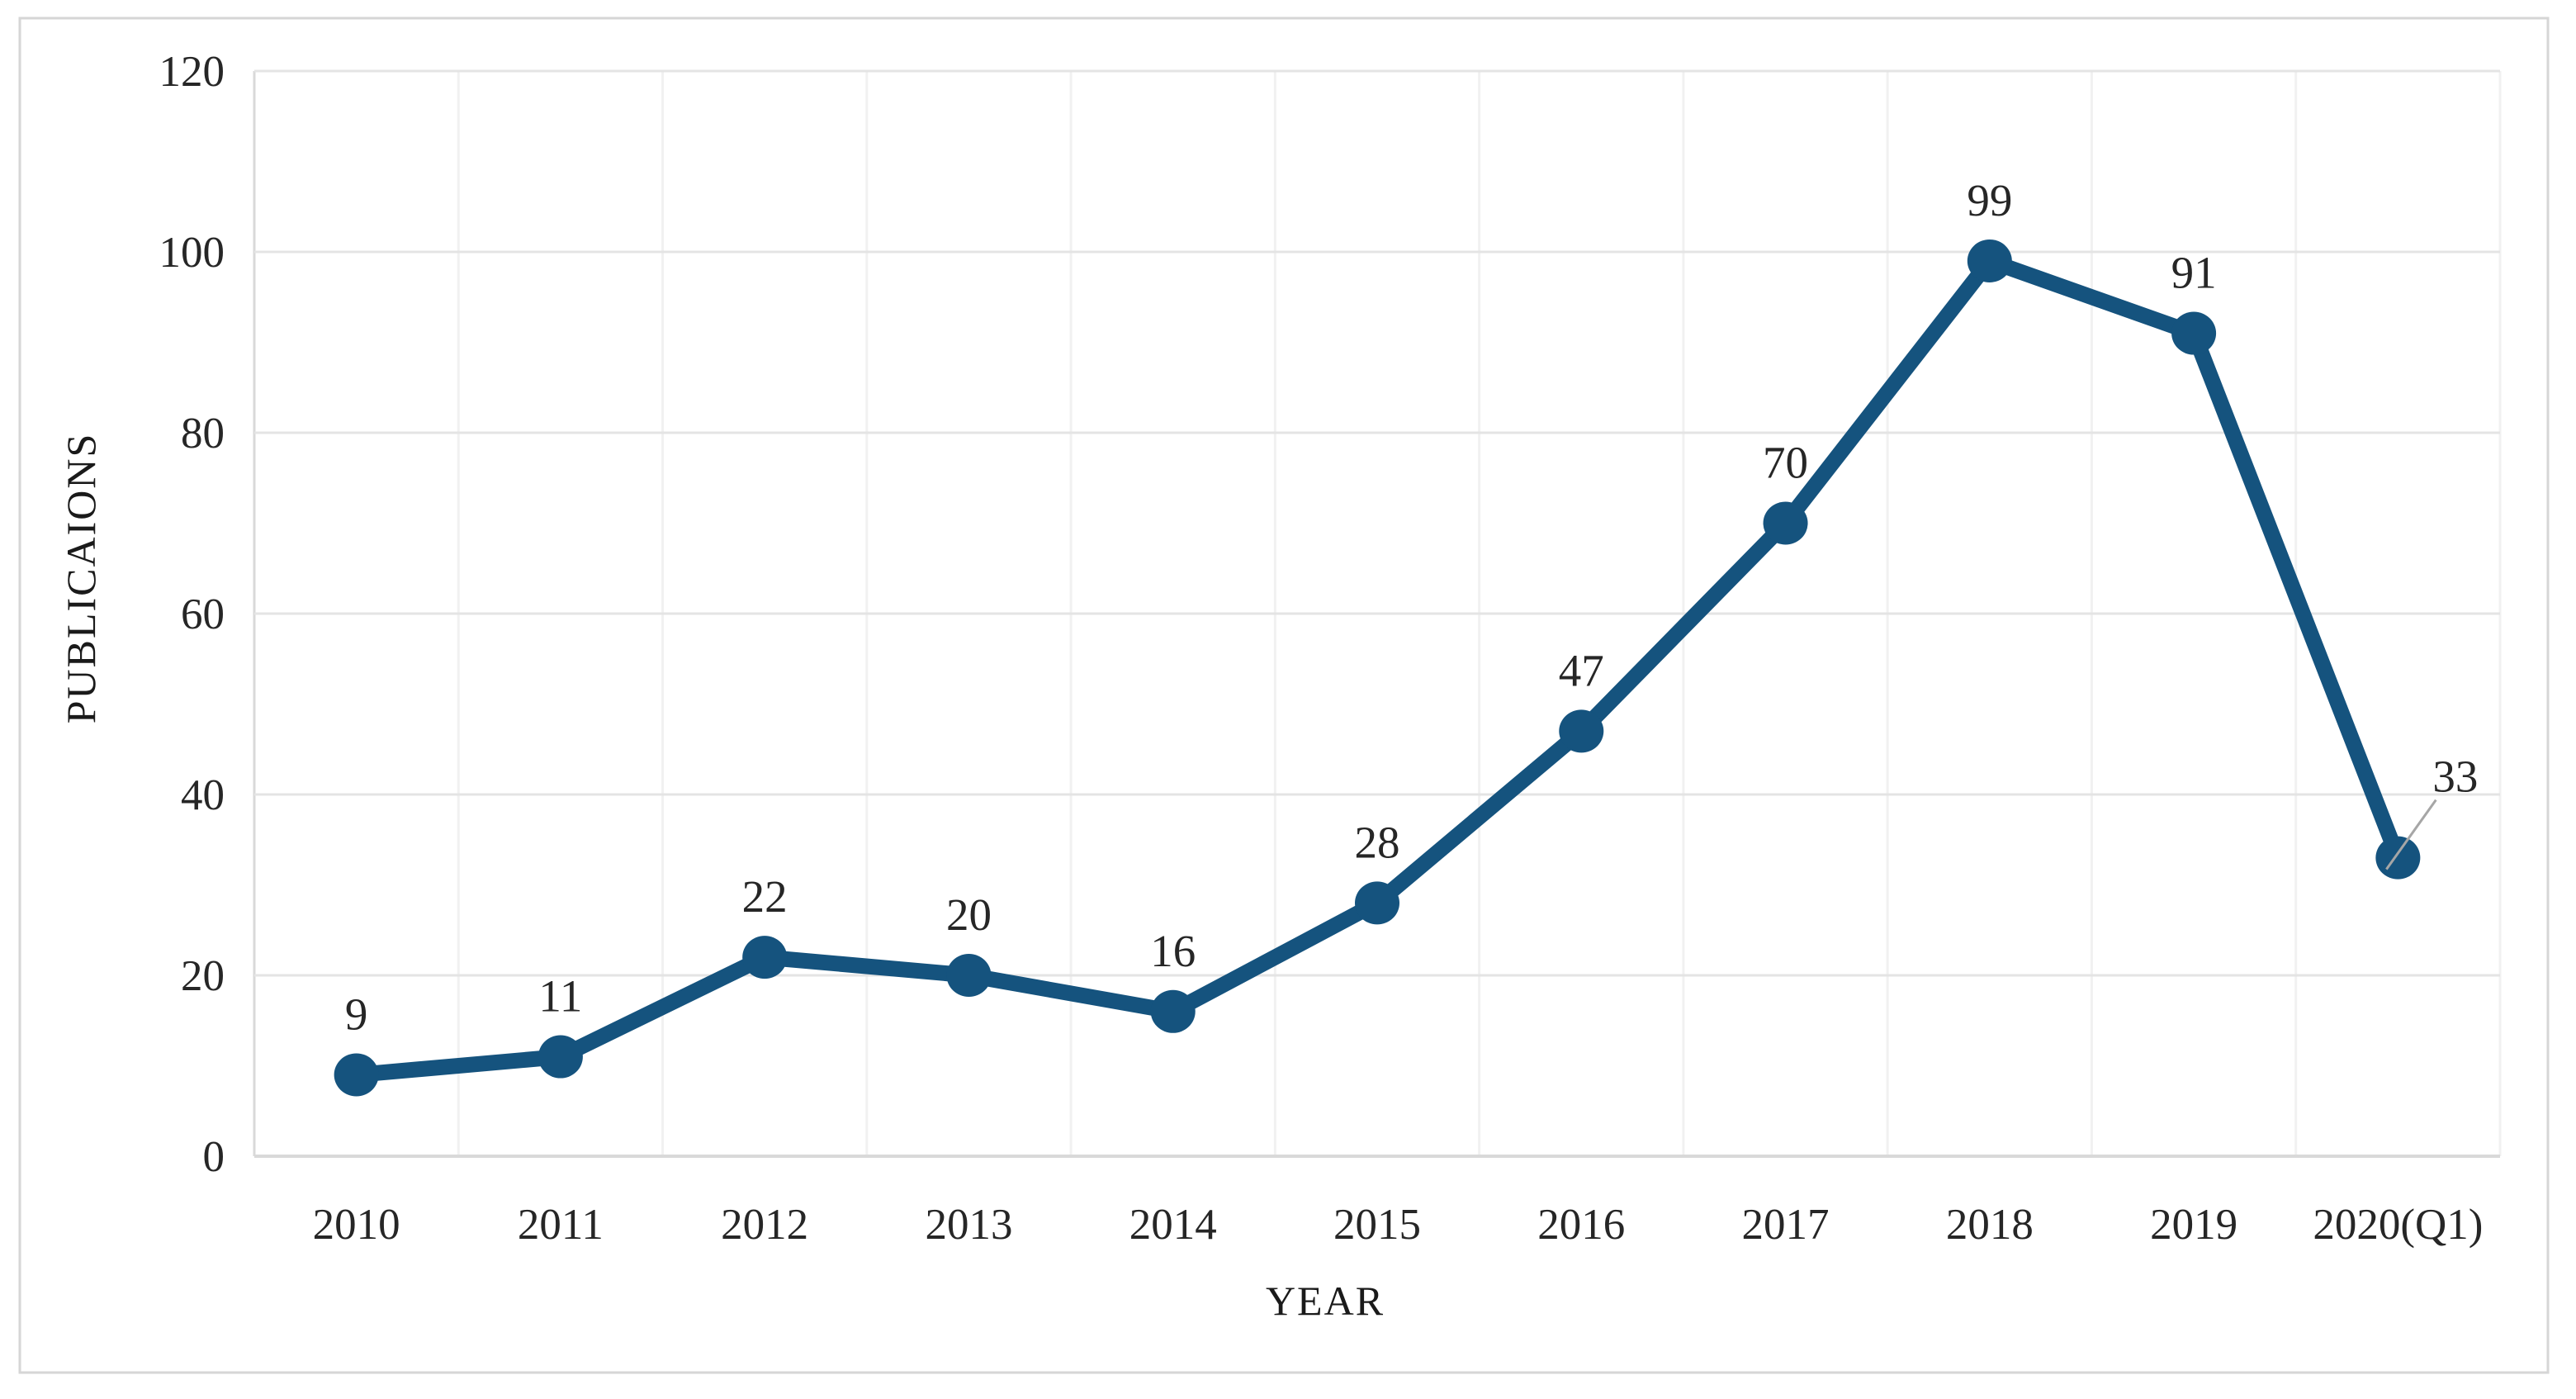  Describe the element at coordinates (2193, 1225) in the screenshot. I see `x-tick-label: 2019` at that location.